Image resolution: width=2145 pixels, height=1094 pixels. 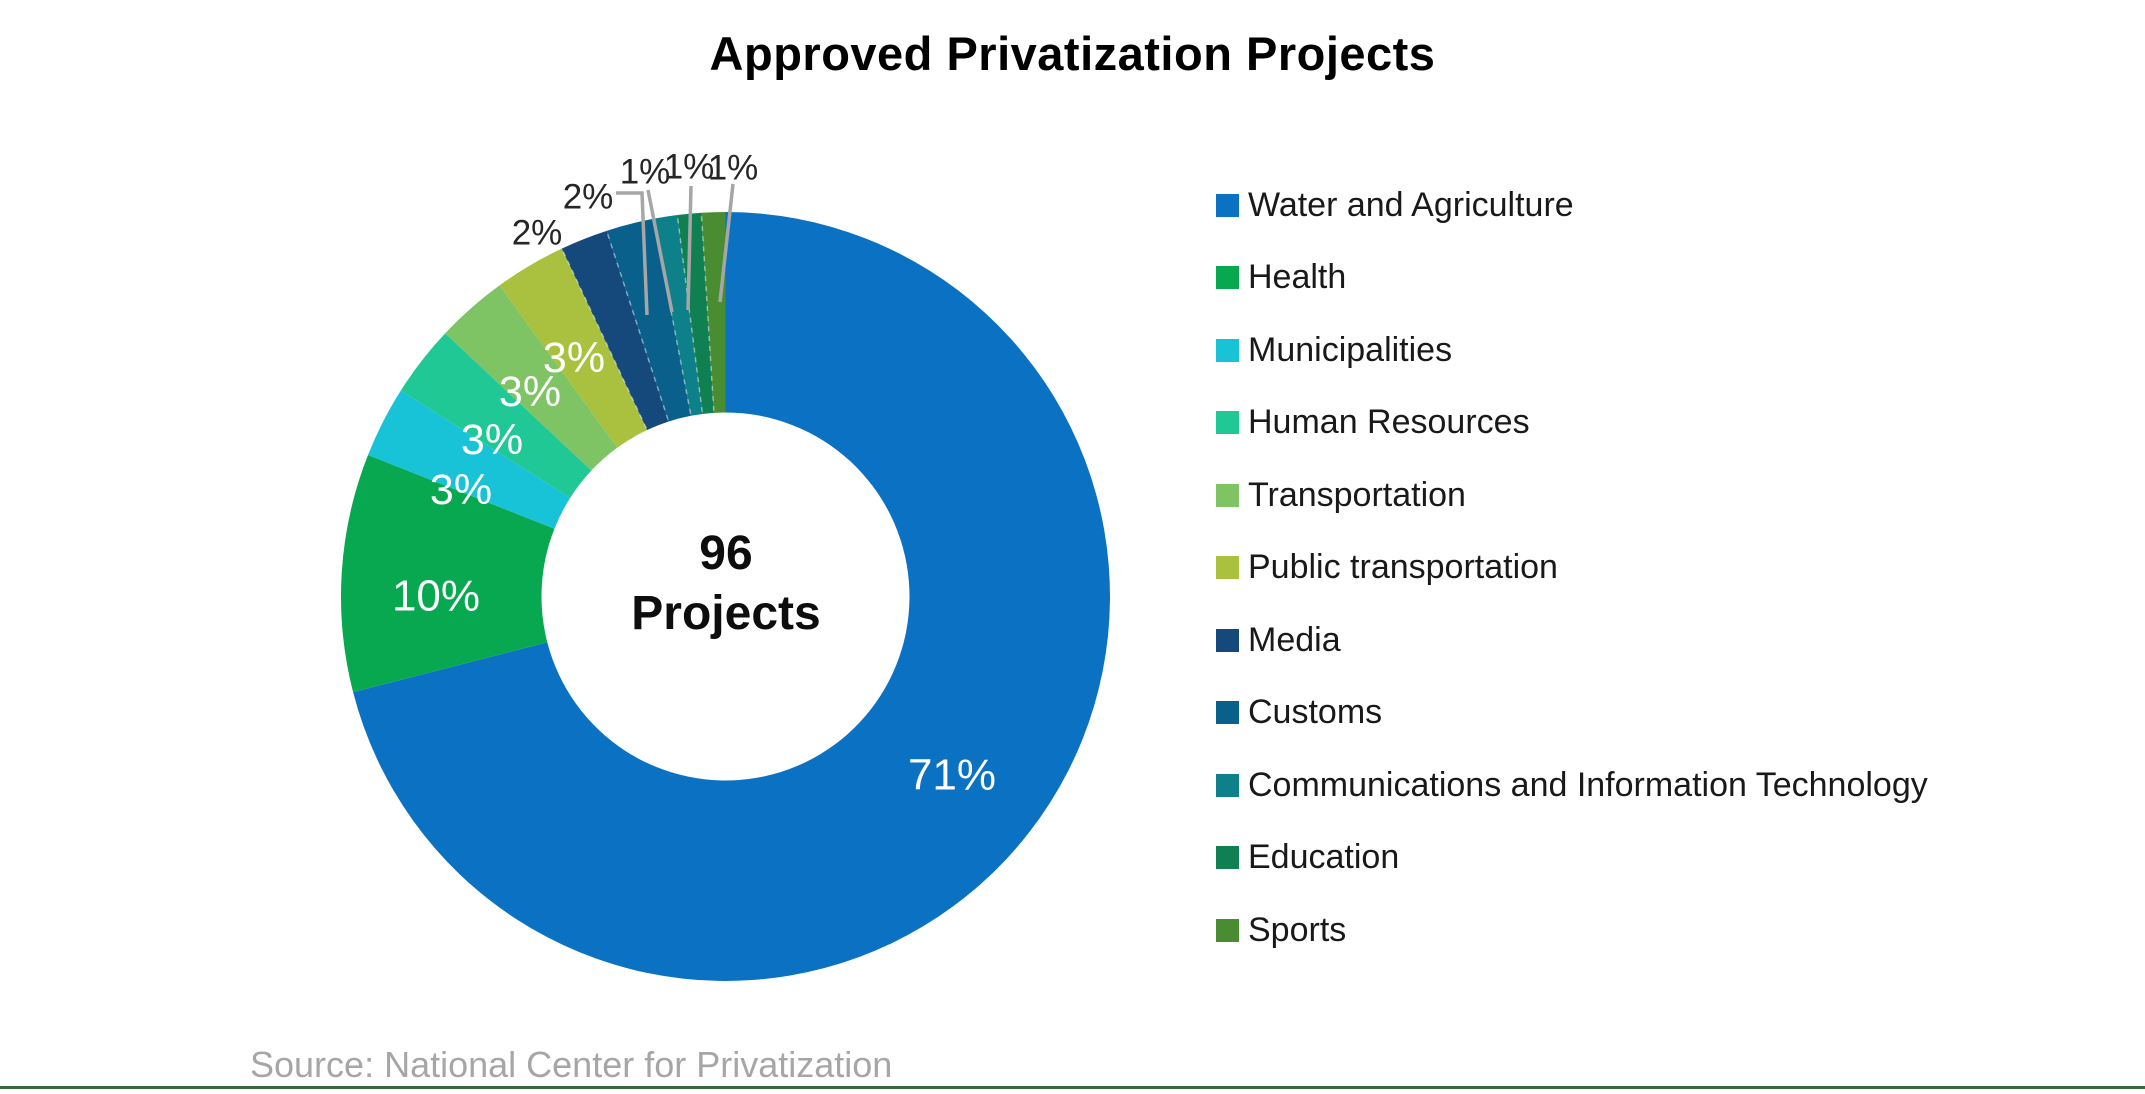 What do you see at coordinates (1389, 422) in the screenshot?
I see `legend-label: Human Resources` at bounding box center [1389, 422].